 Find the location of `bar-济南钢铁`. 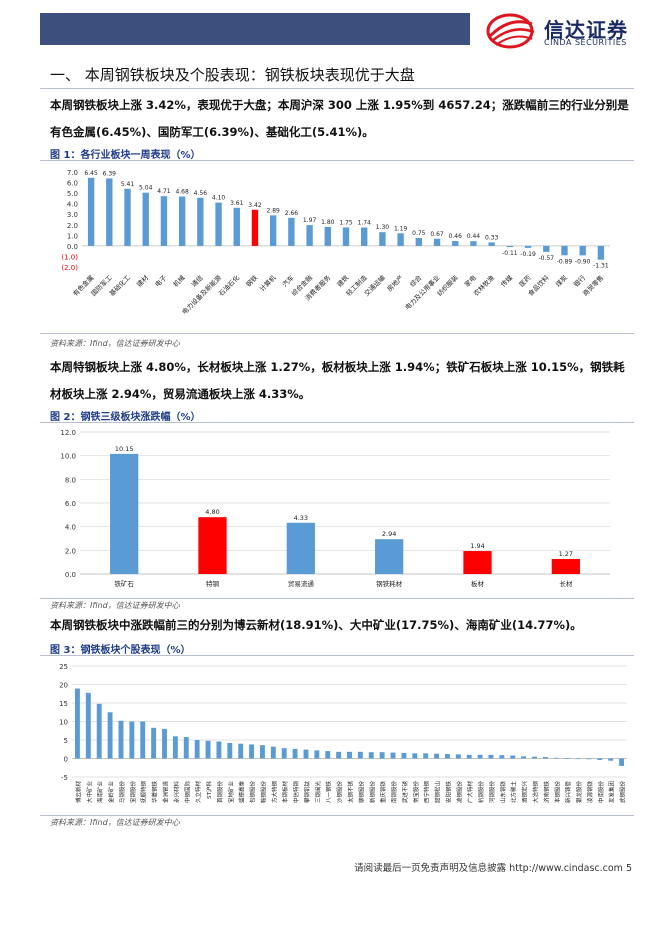

bar-济南钢铁 is located at coordinates (545, 758).